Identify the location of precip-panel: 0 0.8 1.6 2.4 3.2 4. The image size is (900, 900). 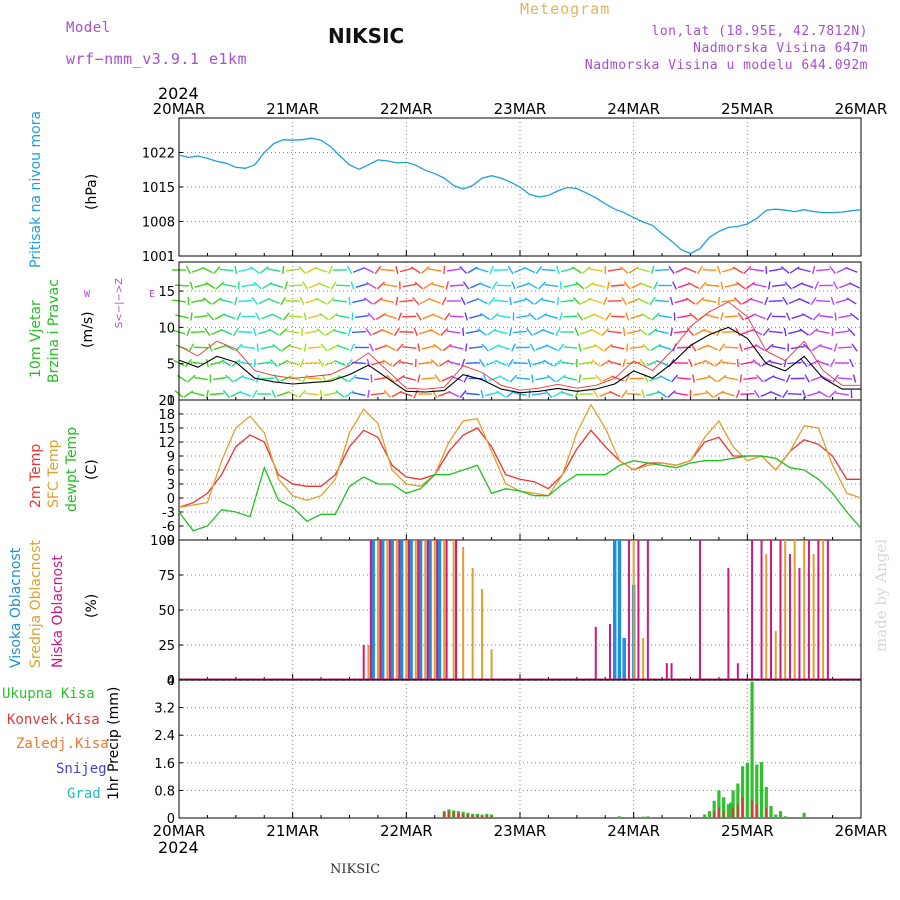
(508, 750).